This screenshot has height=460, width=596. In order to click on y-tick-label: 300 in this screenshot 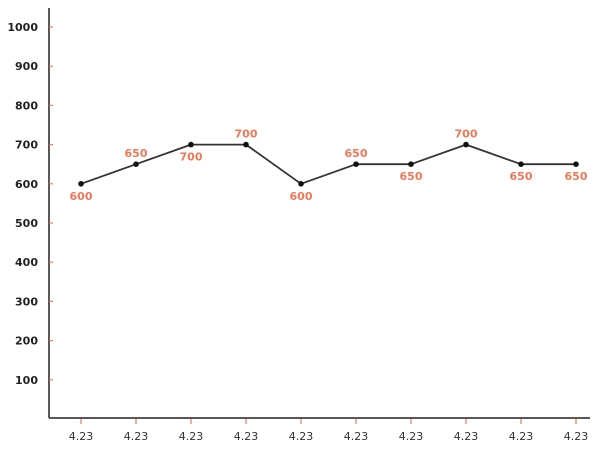, I will do `click(26, 301)`.